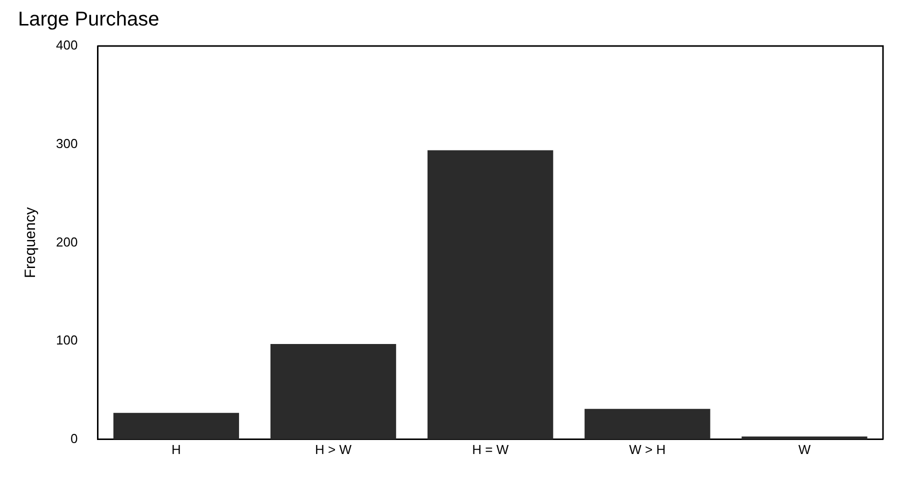 The height and width of the screenshot is (479, 901). I want to click on y-axis-title: Frequency, so click(31, 242).